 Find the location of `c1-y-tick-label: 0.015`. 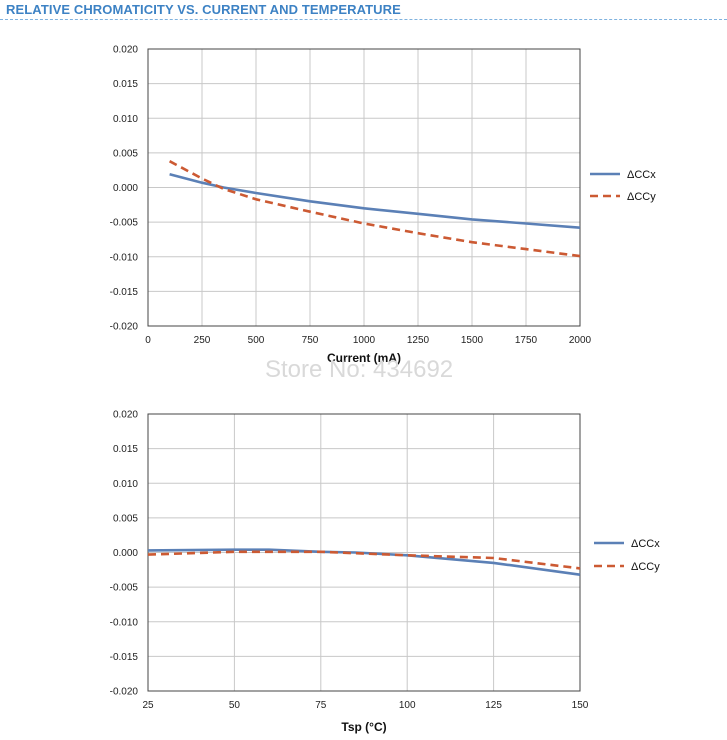

c1-y-tick-label: 0.015 is located at coordinates (125, 449).